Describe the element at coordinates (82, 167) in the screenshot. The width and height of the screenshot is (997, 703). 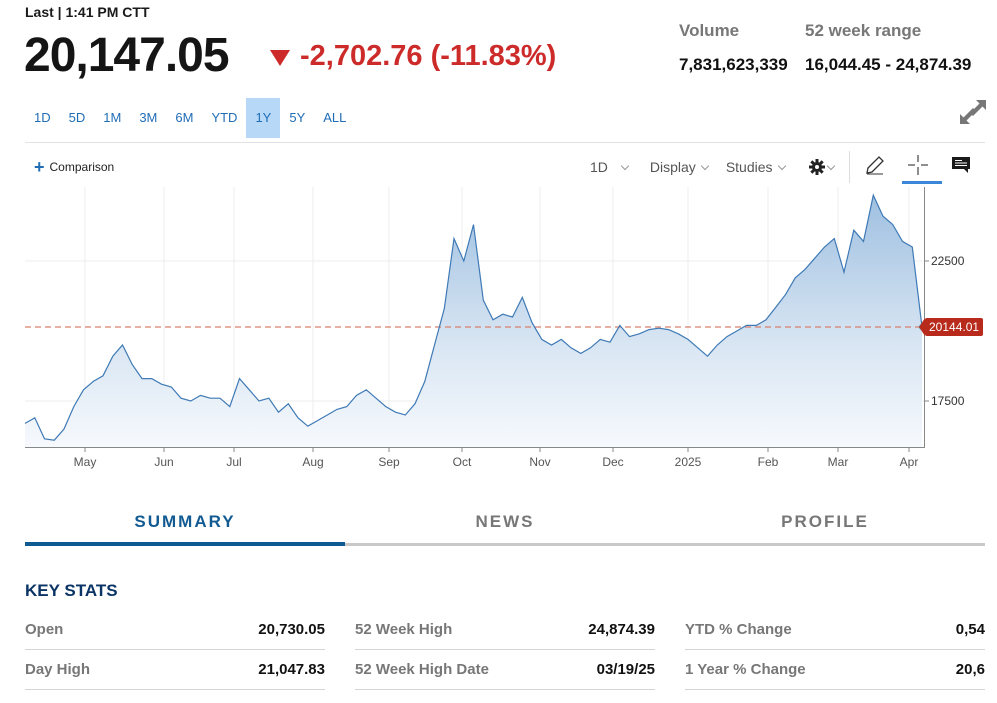
I see `comparison-label: Comparison` at that location.